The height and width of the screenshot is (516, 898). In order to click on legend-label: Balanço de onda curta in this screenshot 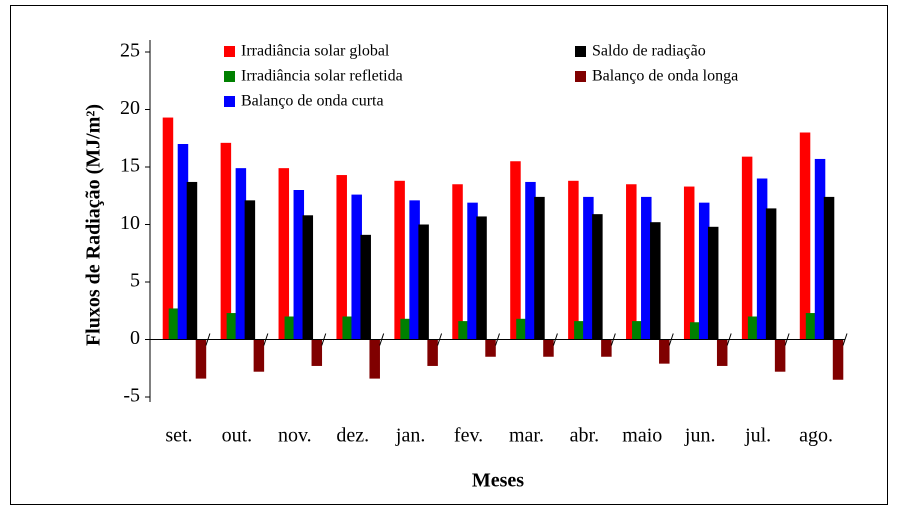, I will do `click(312, 101)`.